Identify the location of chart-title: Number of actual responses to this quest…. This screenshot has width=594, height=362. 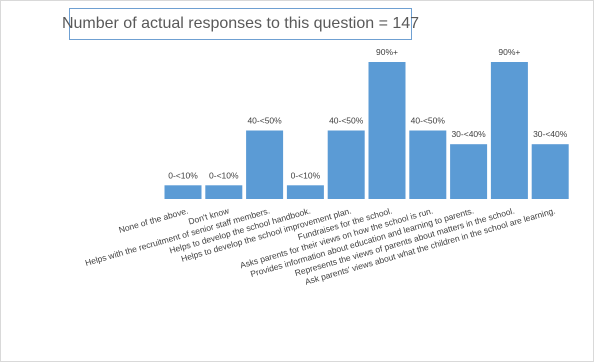
(240, 24).